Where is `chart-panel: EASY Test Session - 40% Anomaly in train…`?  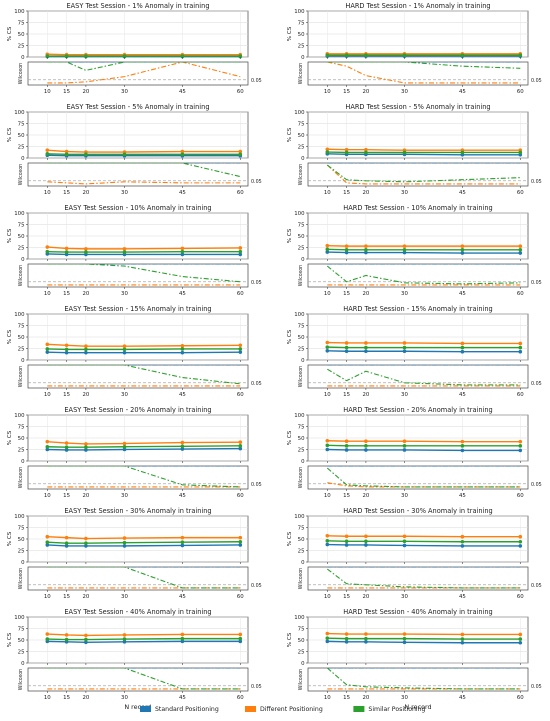 chart-panel: EASY Test Session - 40% Anomaly in train… is located at coordinates (134, 654).